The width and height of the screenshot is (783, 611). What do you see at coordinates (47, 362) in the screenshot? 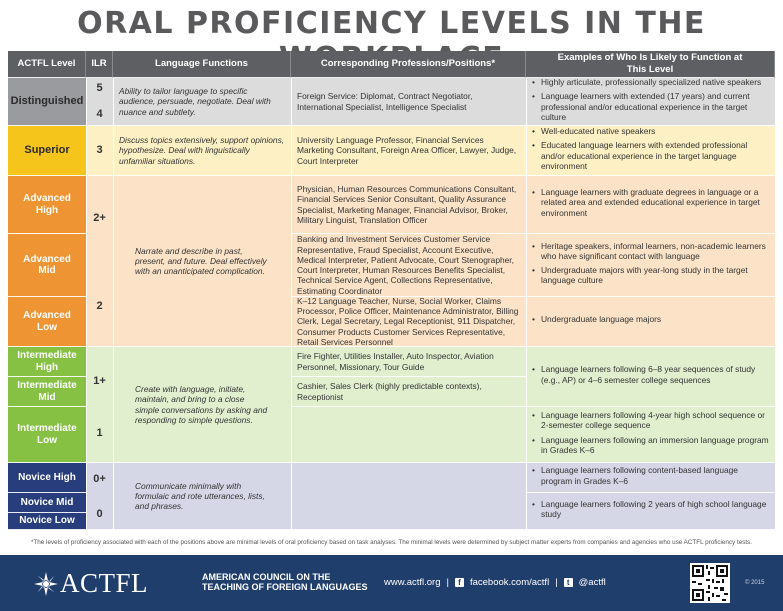
I see `level-intermediate-high: Intermediate High` at bounding box center [47, 362].